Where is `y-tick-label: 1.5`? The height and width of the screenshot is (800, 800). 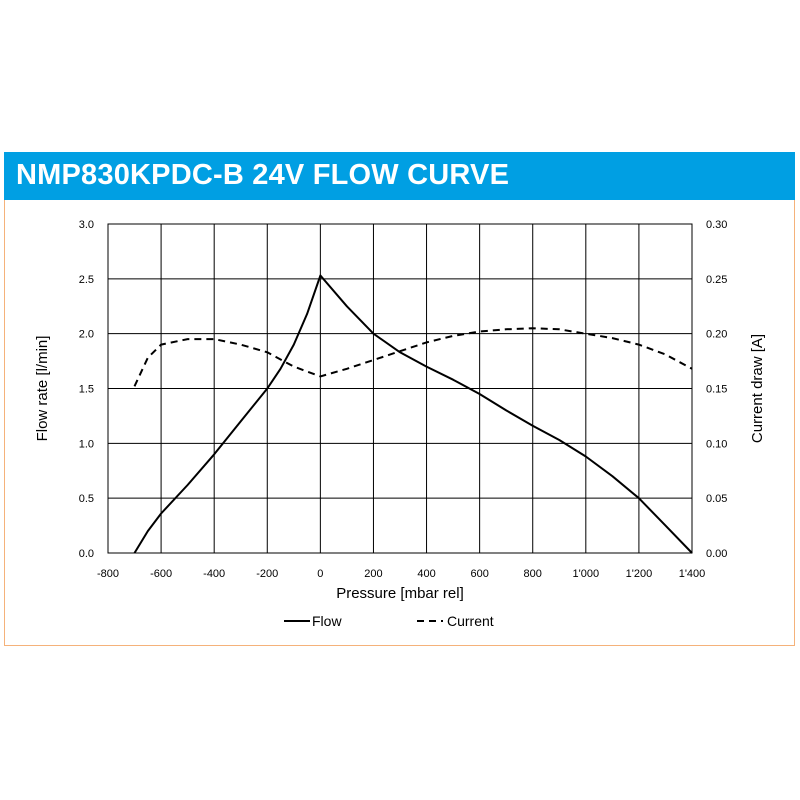
y-tick-label: 1.5 is located at coordinates (86, 390).